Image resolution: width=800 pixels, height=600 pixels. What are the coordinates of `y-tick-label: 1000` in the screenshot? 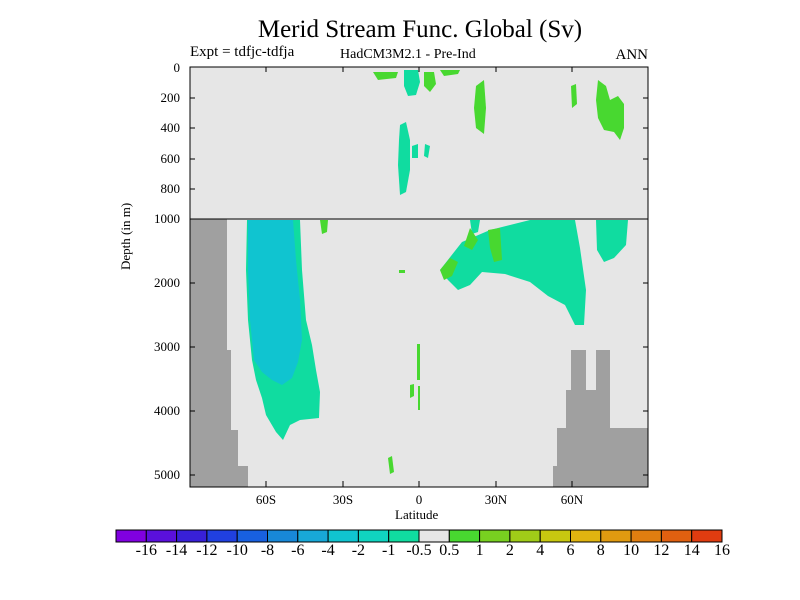 It's located at (167, 218).